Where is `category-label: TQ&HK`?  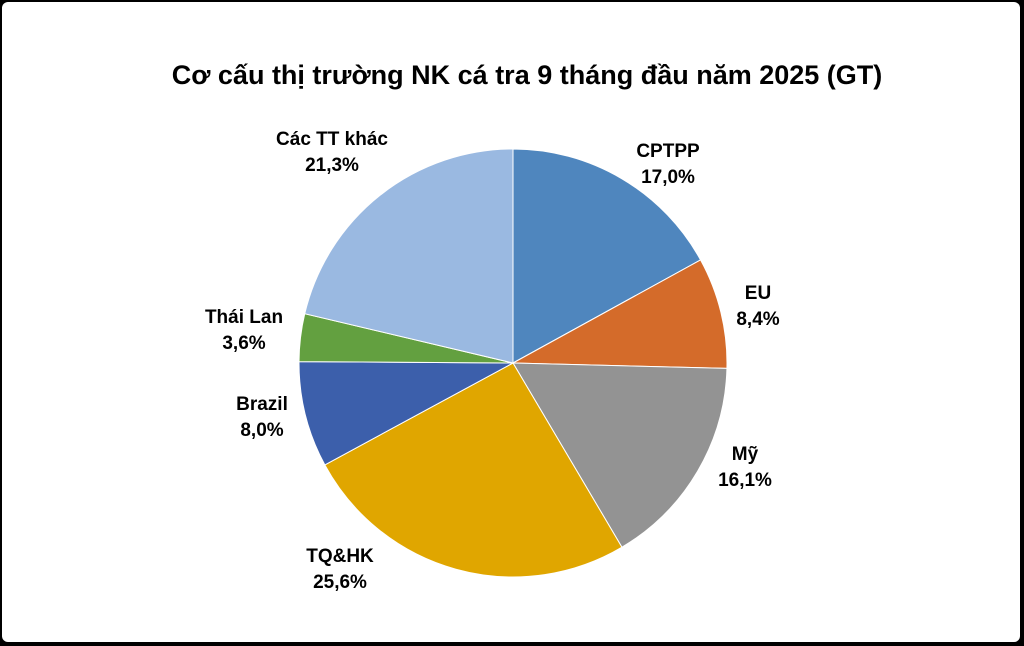 category-label: TQ&HK is located at coordinates (340, 556).